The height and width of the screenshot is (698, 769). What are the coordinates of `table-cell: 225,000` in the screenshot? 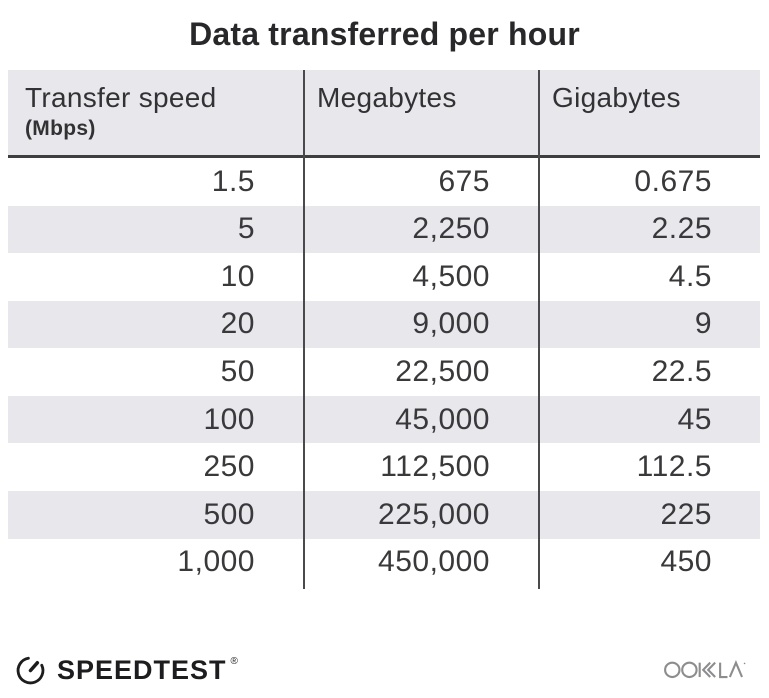 It's located at (434, 514).